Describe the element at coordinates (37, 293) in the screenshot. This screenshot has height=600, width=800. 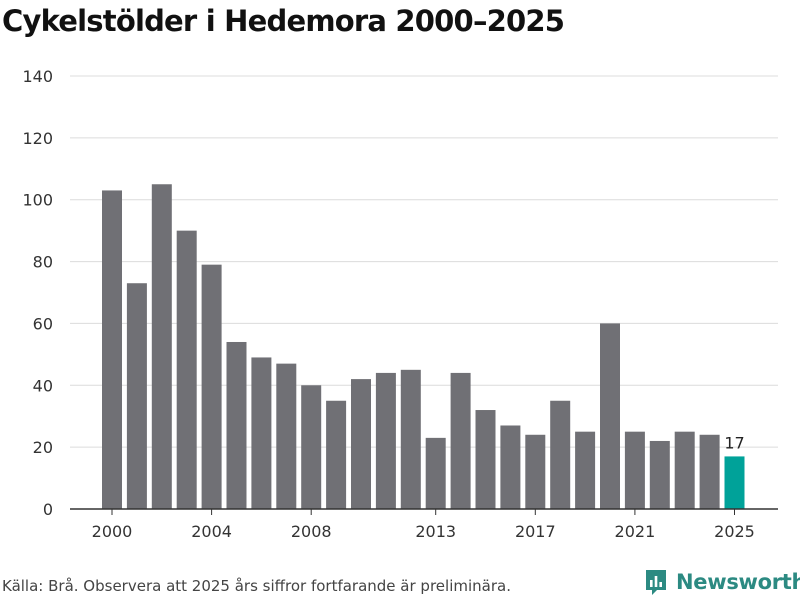
I see `y-axis-ticks: 0 20 40 60 80 100 120 140` at that location.